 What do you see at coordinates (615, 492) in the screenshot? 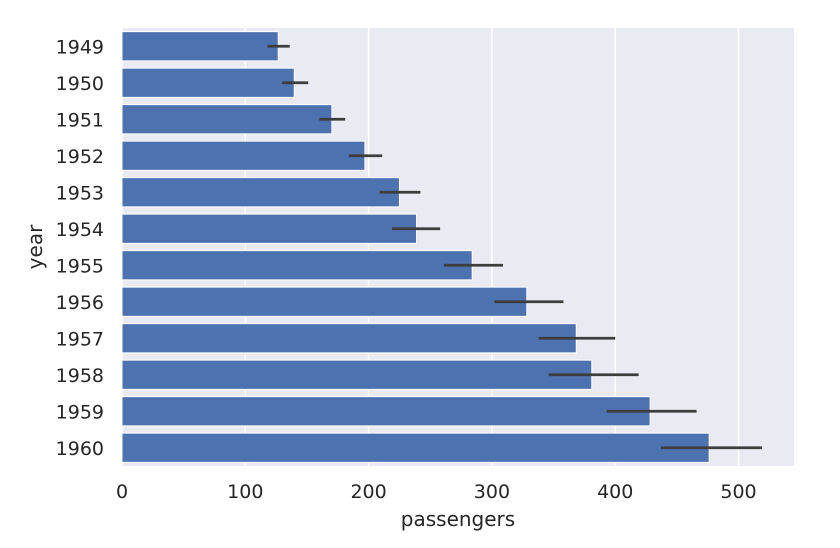
I see `x-tick-label: 400` at bounding box center [615, 492].